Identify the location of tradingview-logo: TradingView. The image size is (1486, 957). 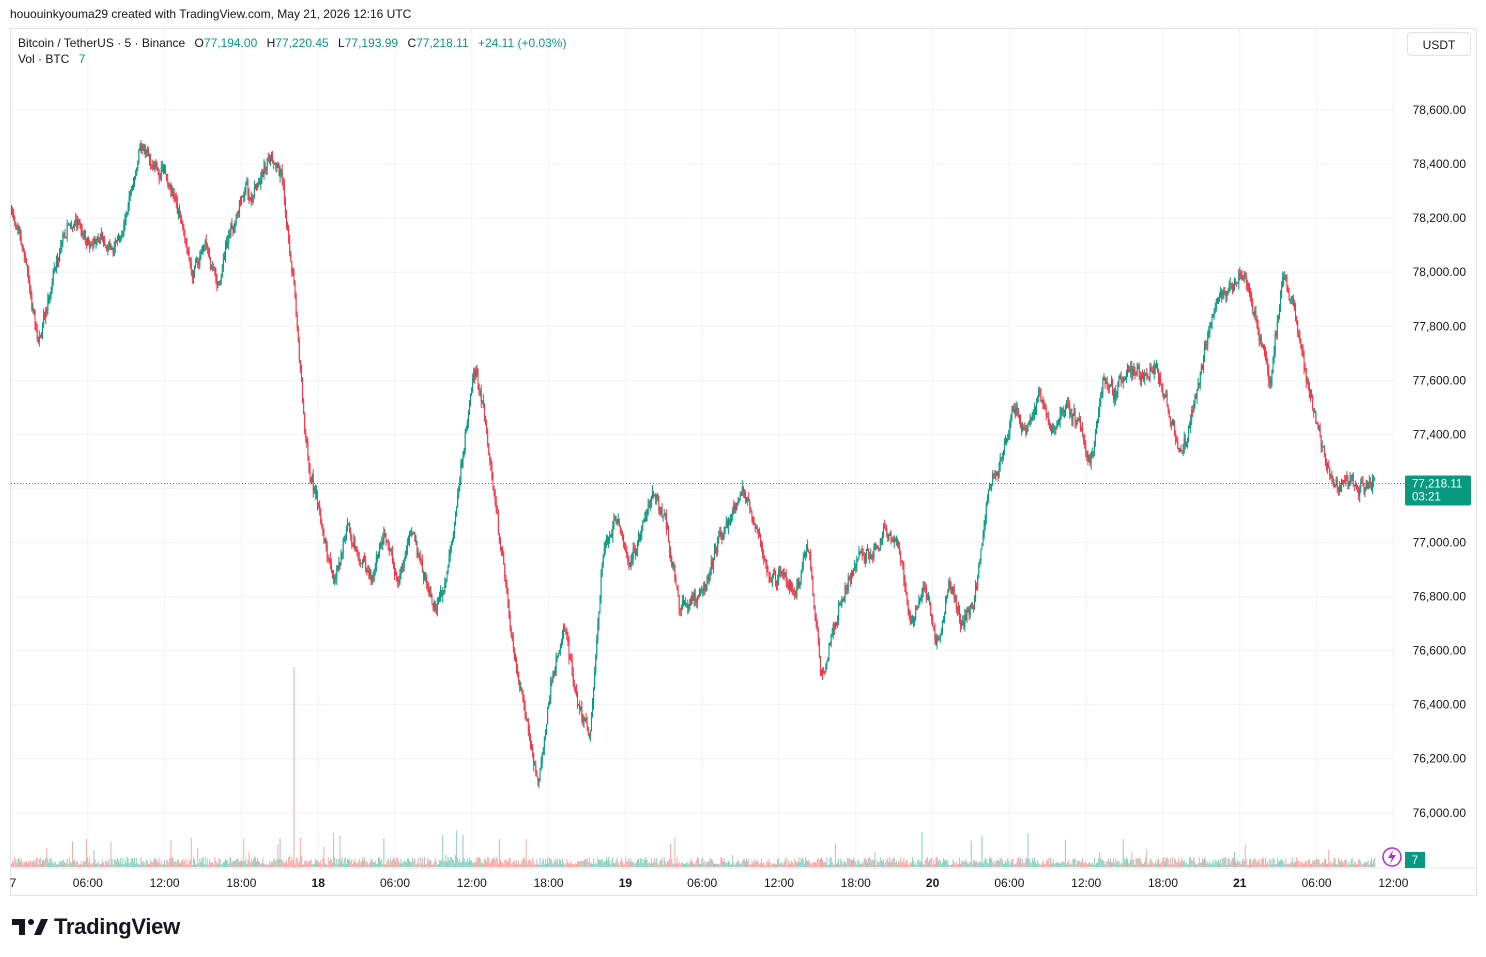
(96, 927).